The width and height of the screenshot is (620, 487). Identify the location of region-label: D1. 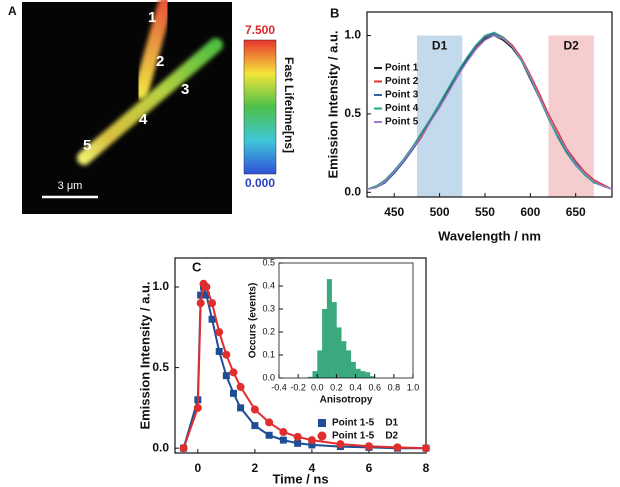
(440, 46).